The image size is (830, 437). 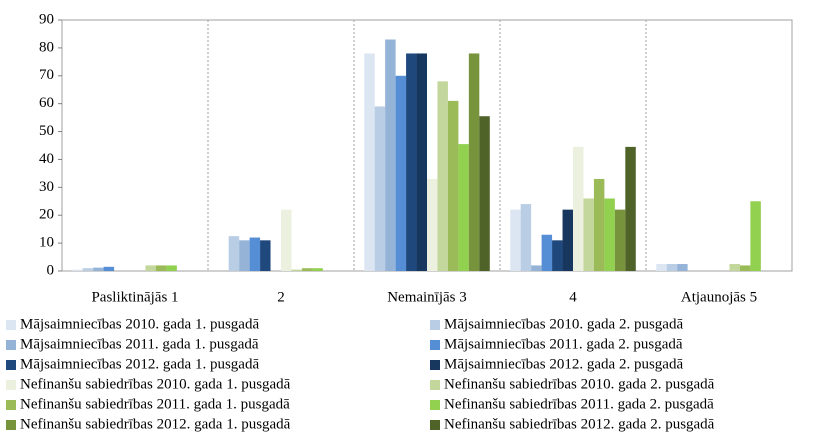 What do you see at coordinates (281, 297) in the screenshot?
I see `x-tick-label: 2` at bounding box center [281, 297].